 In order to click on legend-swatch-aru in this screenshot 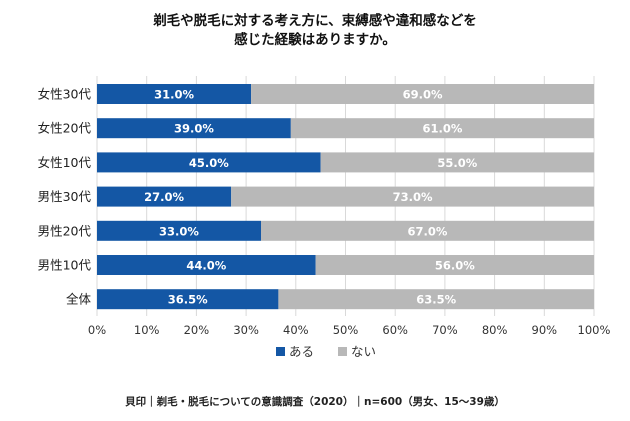, I will do `click(280, 351)`.